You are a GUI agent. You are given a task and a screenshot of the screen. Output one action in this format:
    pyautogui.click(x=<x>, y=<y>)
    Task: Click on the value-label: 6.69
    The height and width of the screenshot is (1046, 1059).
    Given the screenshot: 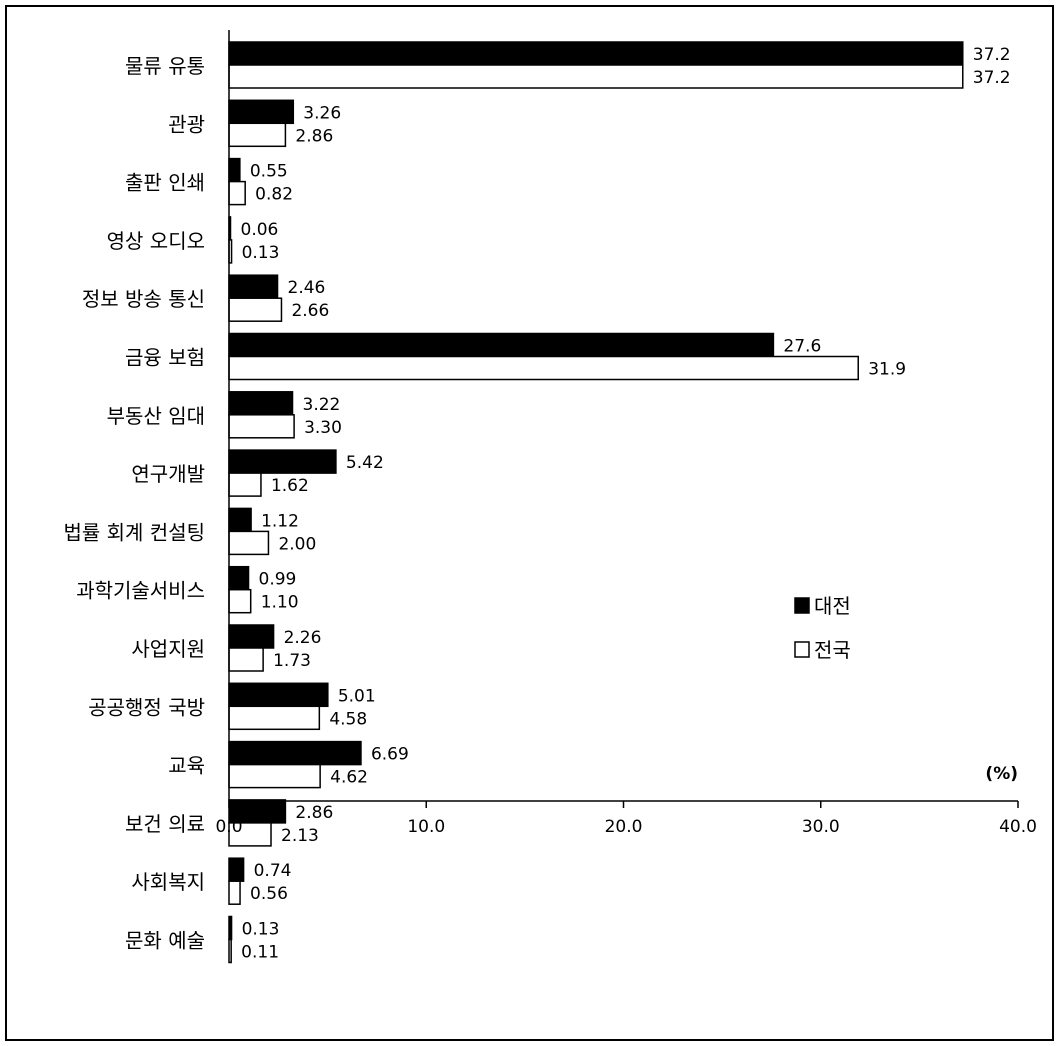 What is the action you would take?
    pyautogui.click(x=390, y=755)
    